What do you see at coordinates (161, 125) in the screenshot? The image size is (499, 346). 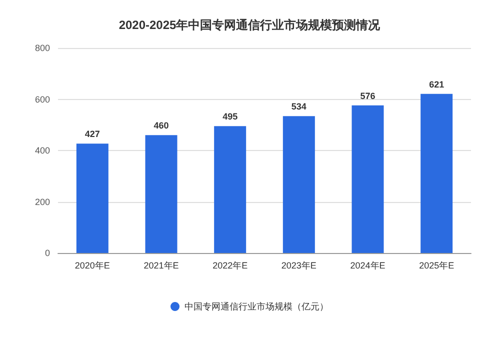 I see `data-label: 460` at bounding box center [161, 125].